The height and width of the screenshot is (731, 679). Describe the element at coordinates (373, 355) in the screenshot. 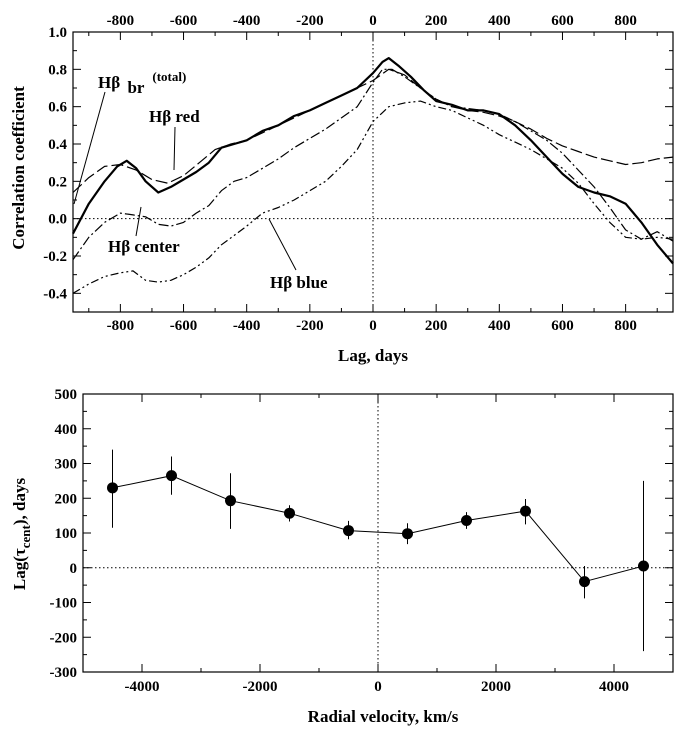

I see `x-axis-title: Lag, days` at that location.